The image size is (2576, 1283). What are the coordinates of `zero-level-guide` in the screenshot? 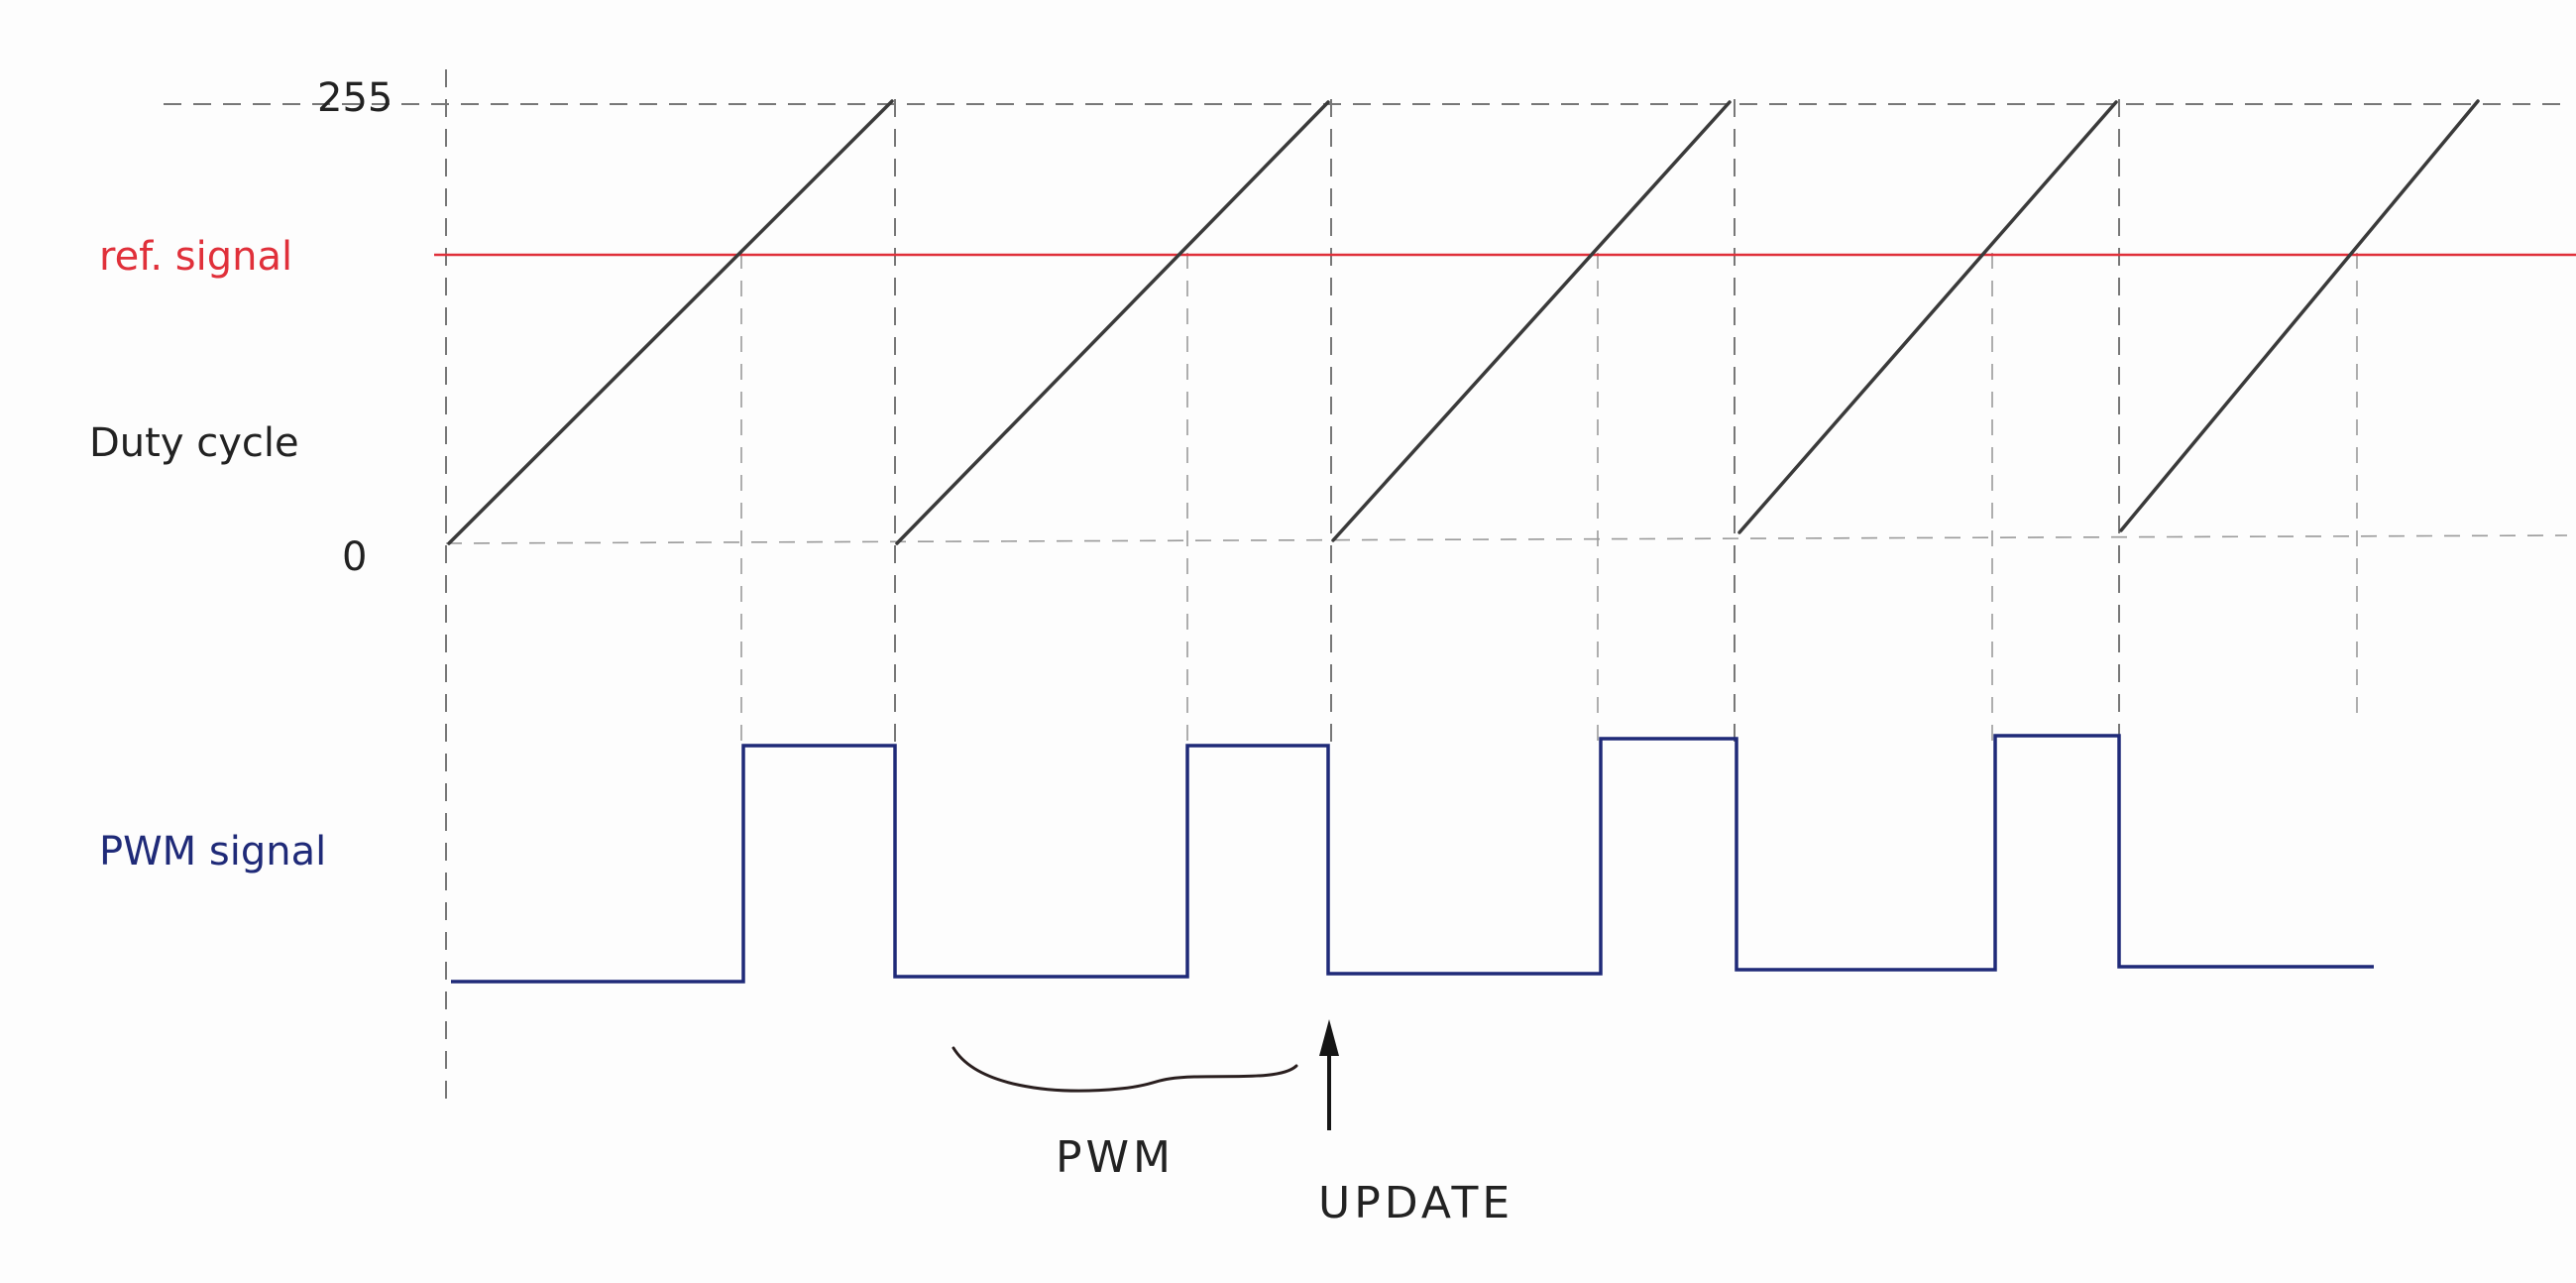 It's located at (1506, 539).